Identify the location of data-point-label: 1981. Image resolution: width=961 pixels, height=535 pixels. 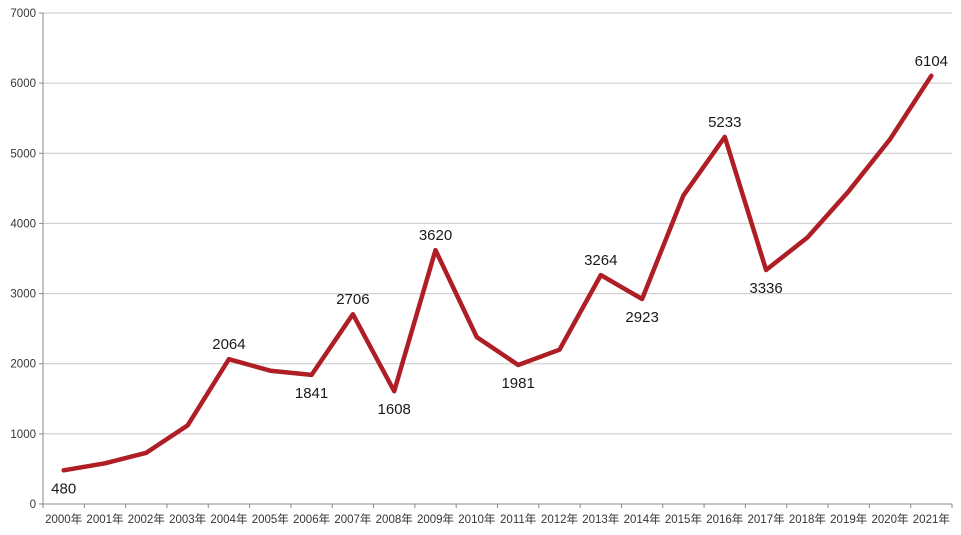
(517, 383).